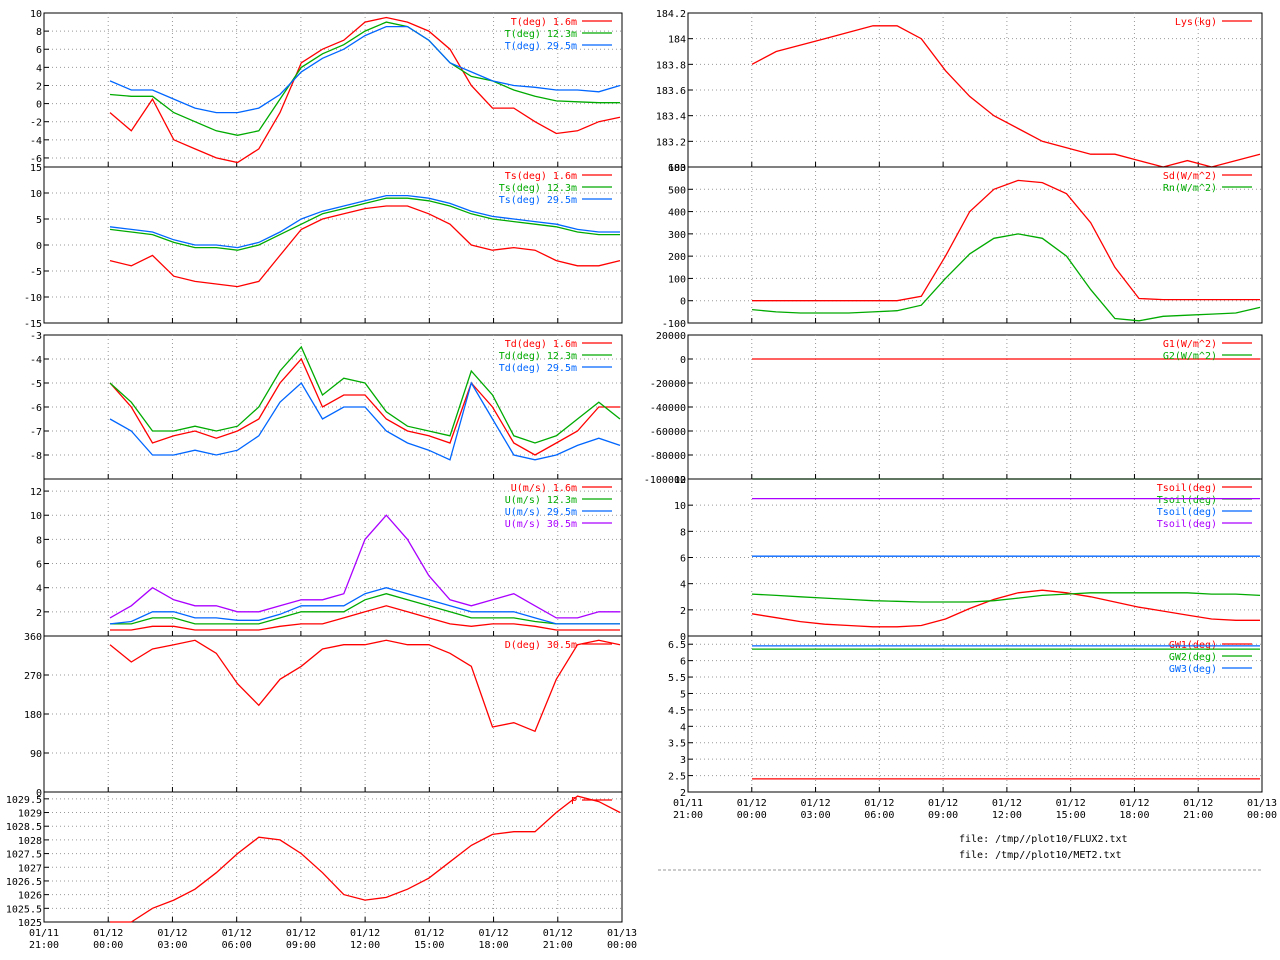 Image resolution: width=1280 pixels, height=960 pixels. What do you see at coordinates (544, 22) in the screenshot?
I see `legend-label-0: T(deg) 1.6m` at bounding box center [544, 22].